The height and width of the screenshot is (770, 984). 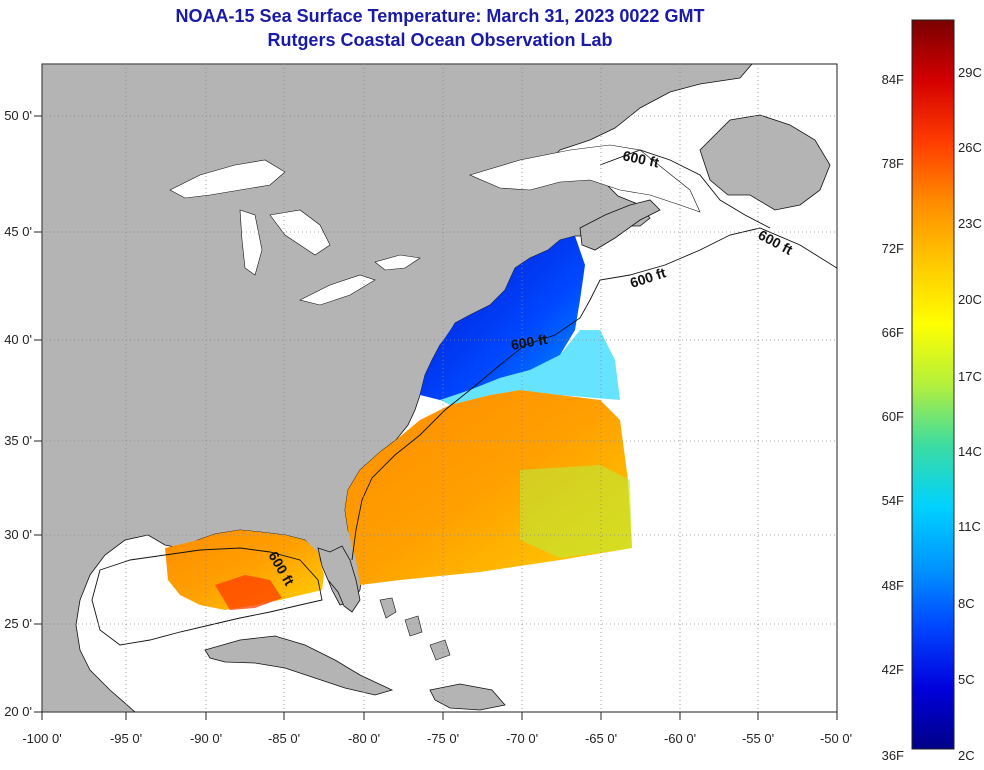 I want to click on lake-superior, so click(x=227, y=179).